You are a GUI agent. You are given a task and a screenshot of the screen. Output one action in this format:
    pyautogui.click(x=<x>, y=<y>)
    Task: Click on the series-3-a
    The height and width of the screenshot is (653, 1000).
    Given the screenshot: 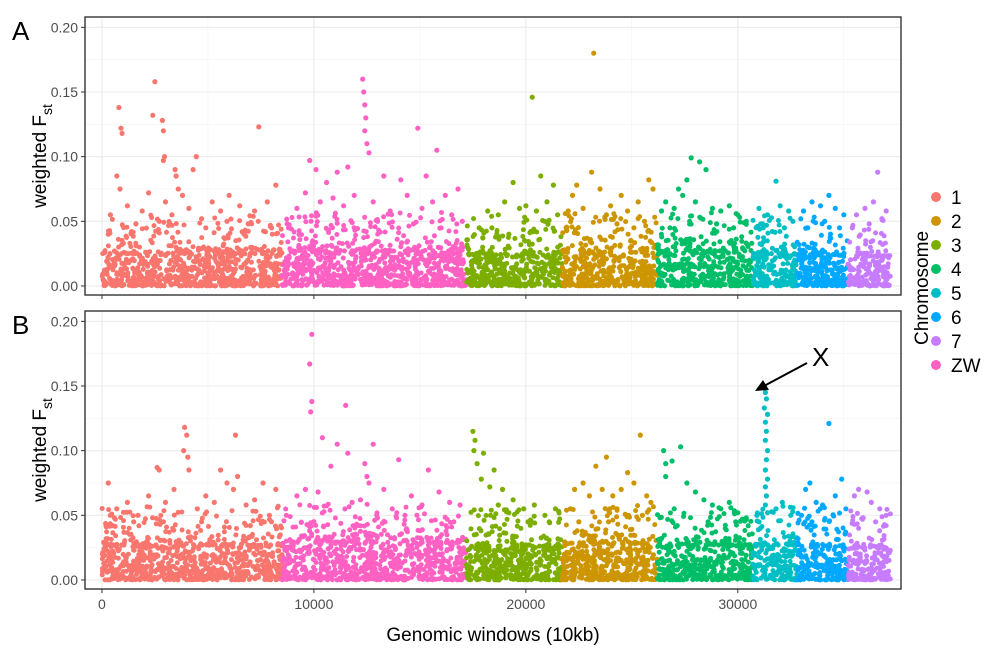 What is the action you would take?
    pyautogui.click(x=514, y=191)
    